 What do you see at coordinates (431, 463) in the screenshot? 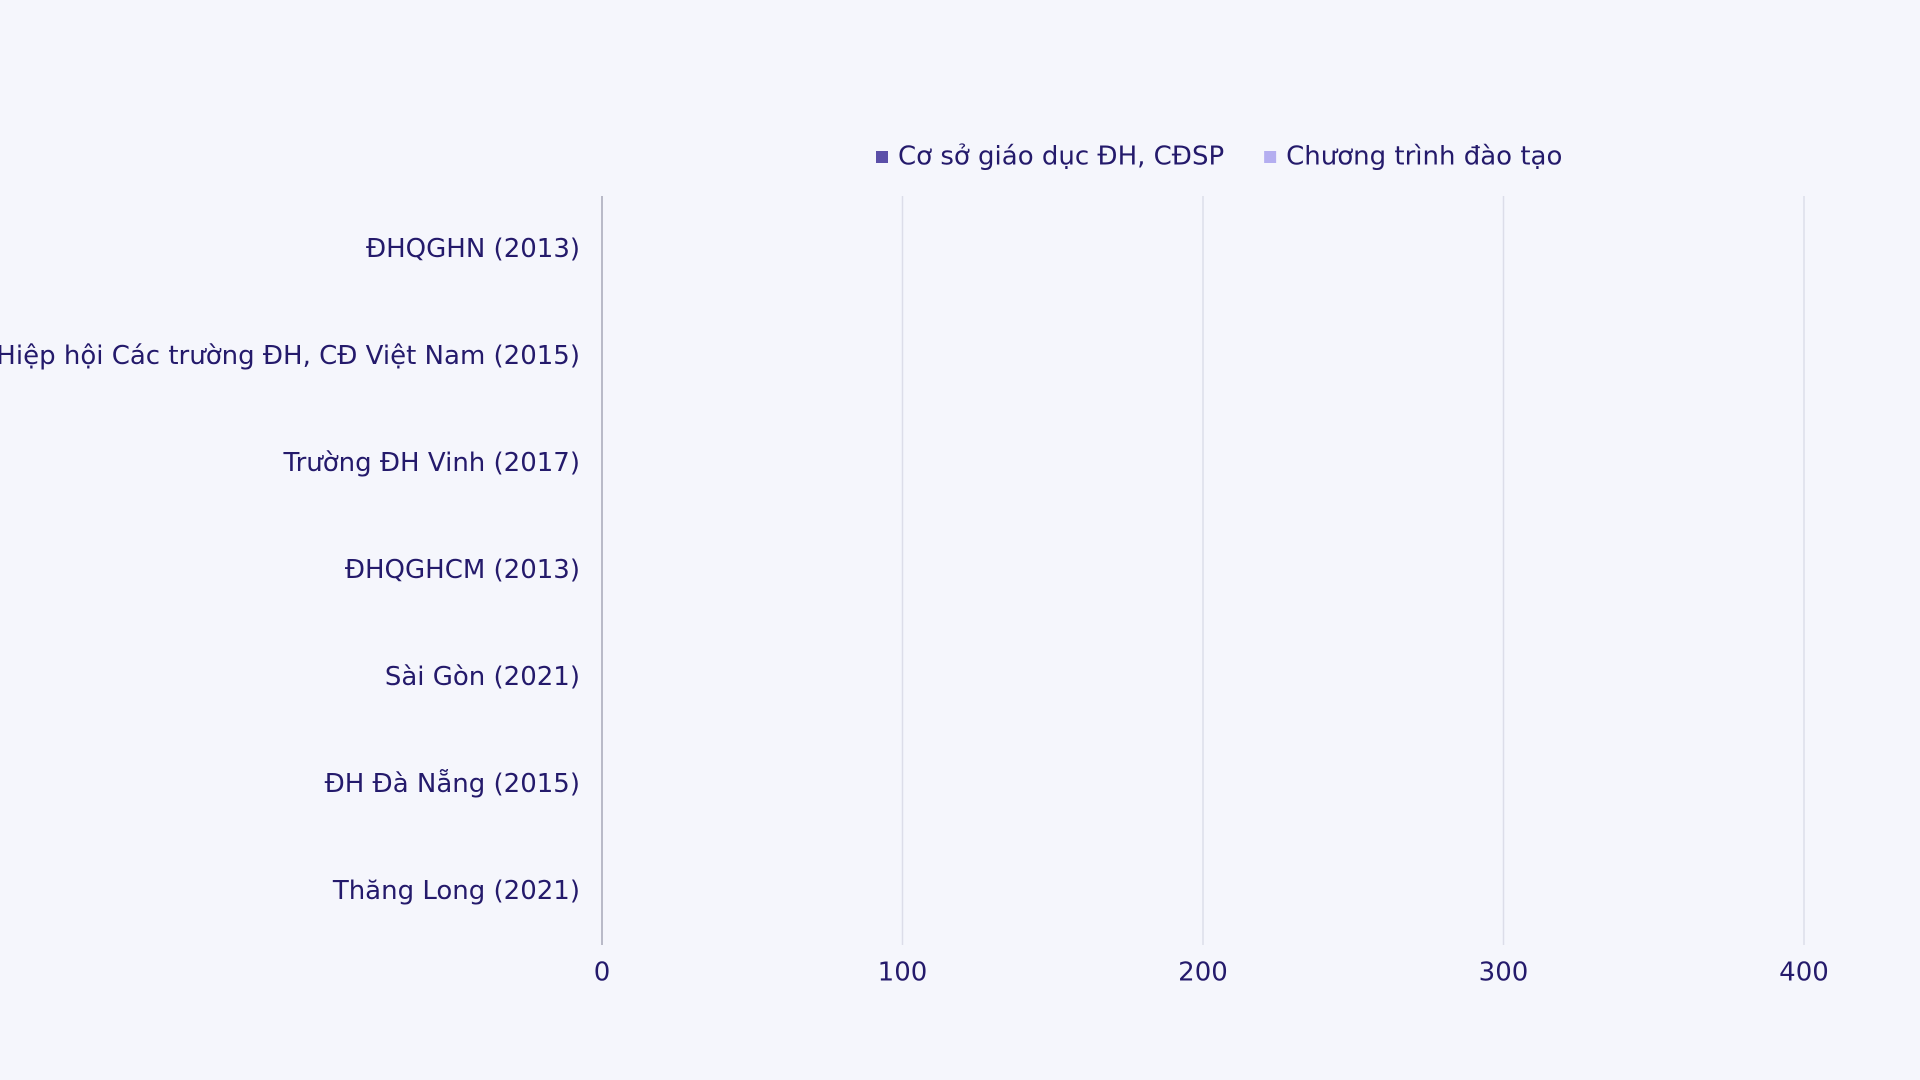
I see `y-tick-label: Trường ĐH Vinh (2017)` at bounding box center [431, 463].